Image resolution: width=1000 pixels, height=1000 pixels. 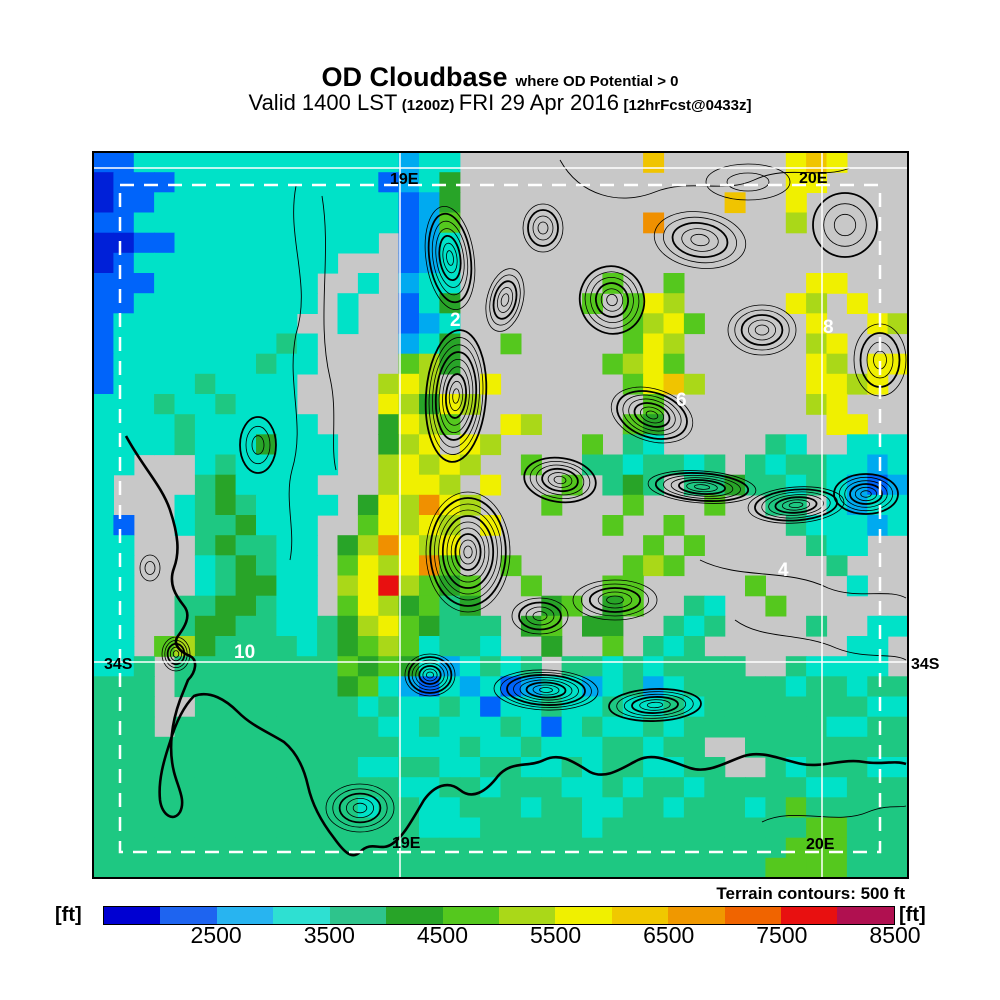 What do you see at coordinates (470, 915) in the screenshot?
I see `colorbar-segment` at bounding box center [470, 915].